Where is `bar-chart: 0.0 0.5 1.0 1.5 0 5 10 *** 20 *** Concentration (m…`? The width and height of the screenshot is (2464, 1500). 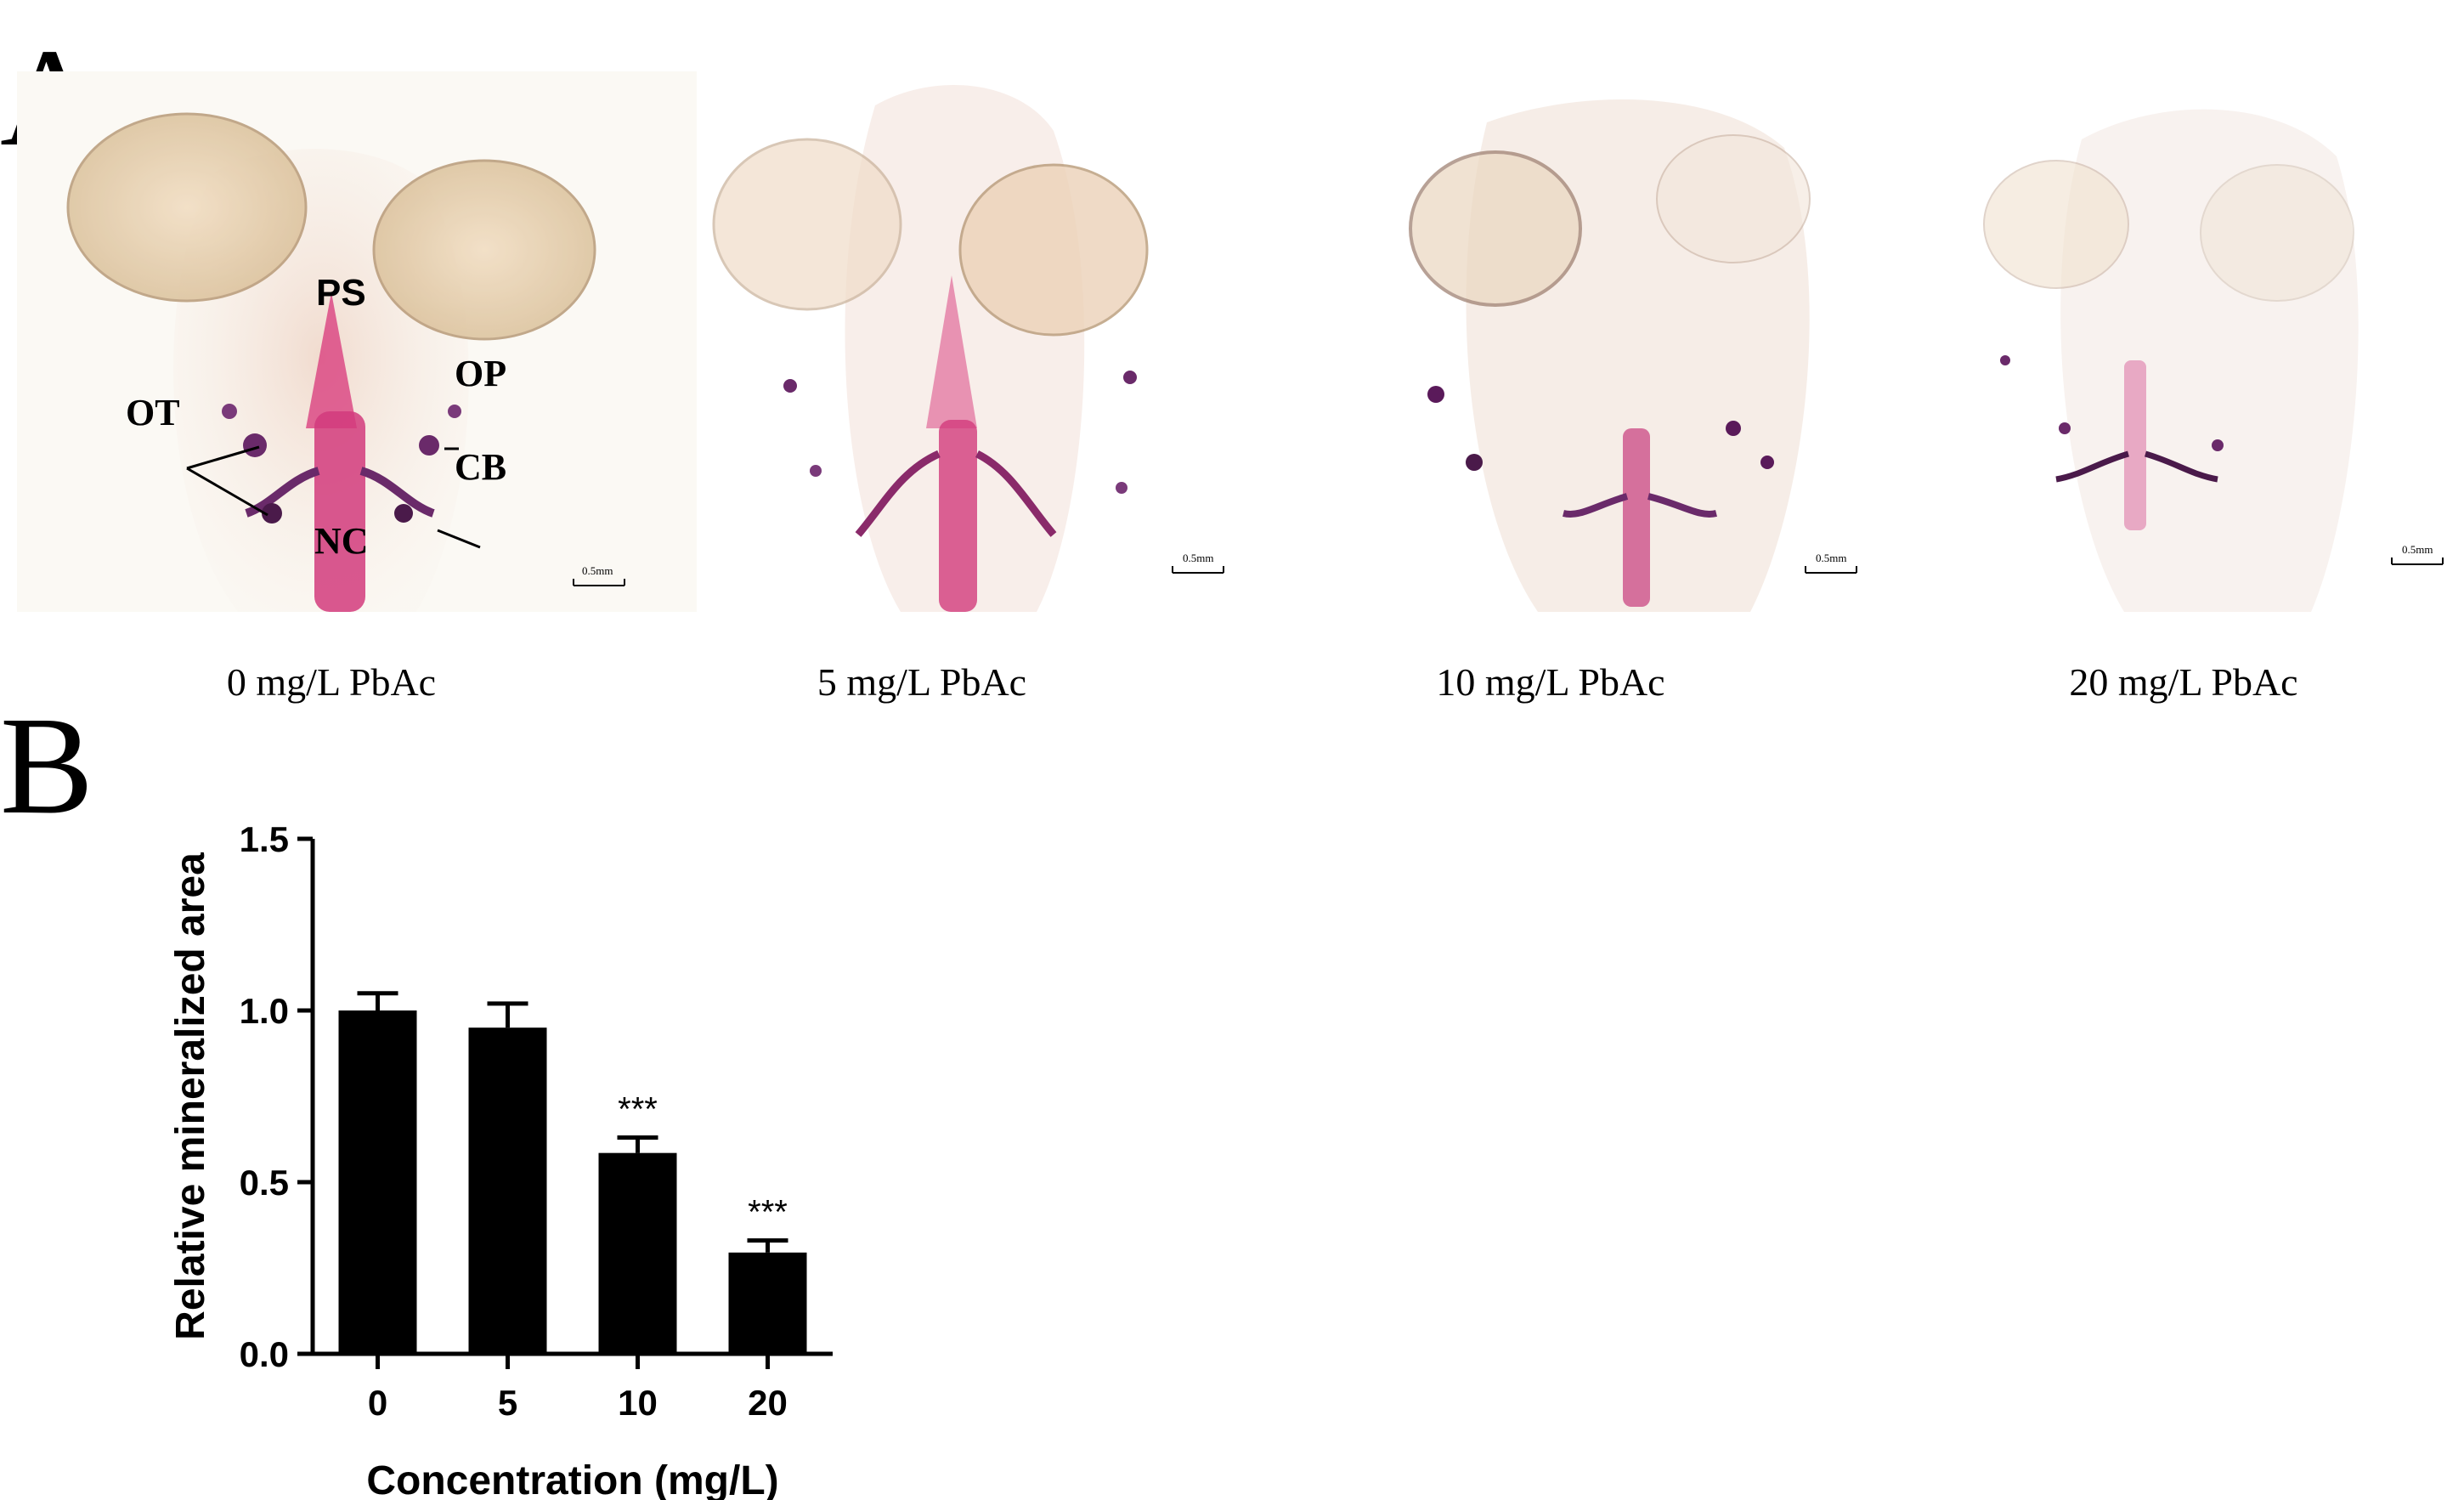
bar-chart: 0.0 0.5 1.0 1.5 0 5 10 *** 20 *** Concentration (m… is located at coordinates (518, 1149).